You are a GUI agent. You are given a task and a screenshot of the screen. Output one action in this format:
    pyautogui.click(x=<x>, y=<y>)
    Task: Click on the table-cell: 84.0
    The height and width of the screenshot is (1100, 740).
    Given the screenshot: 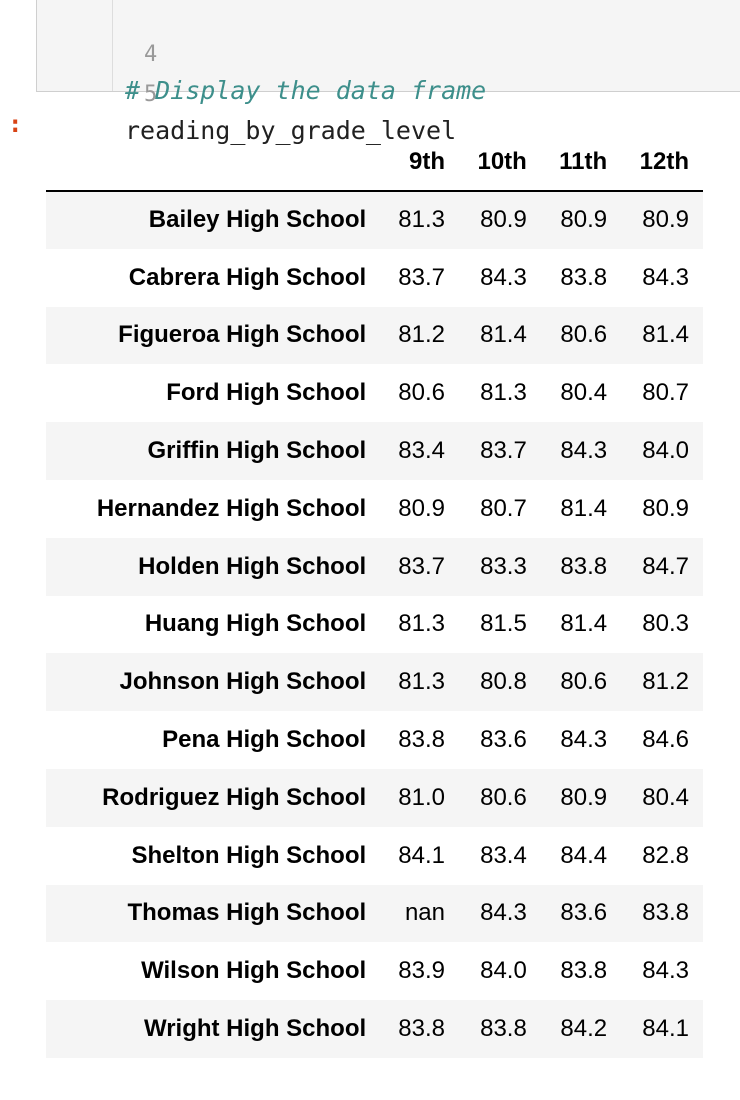 What is the action you would take?
    pyautogui.click(x=665, y=451)
    